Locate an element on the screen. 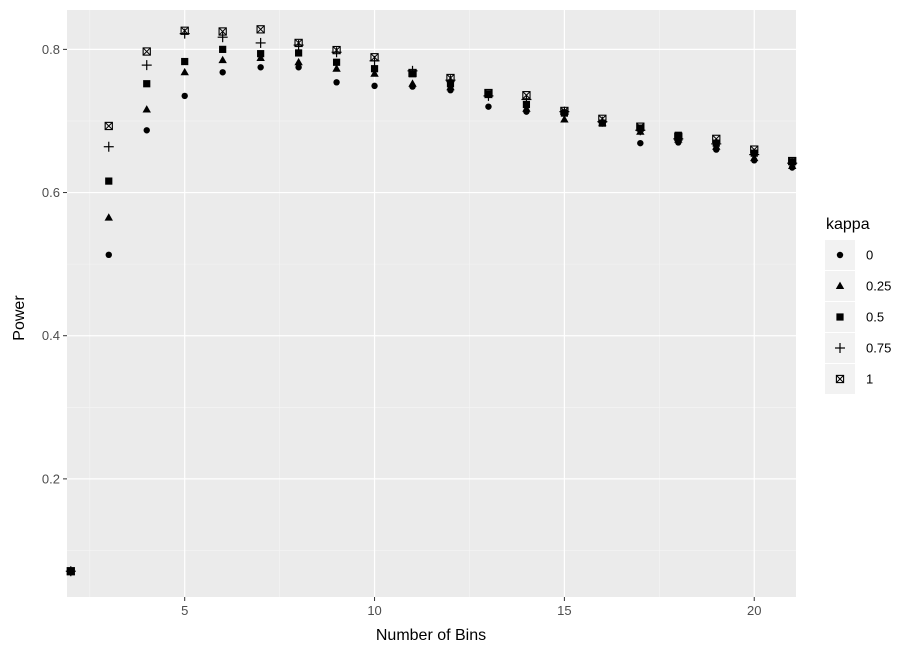 This screenshot has width=904, height=650. y-axis: 0.2 0.4 0.6 0.8 is located at coordinates (54, 264).